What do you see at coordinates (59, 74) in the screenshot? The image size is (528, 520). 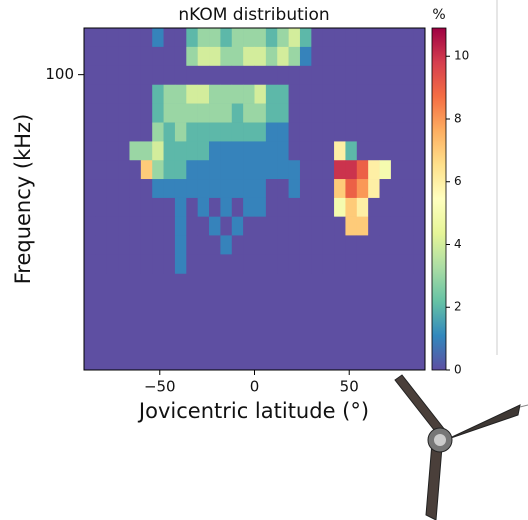 I see `y-tick-label: 100` at bounding box center [59, 74].